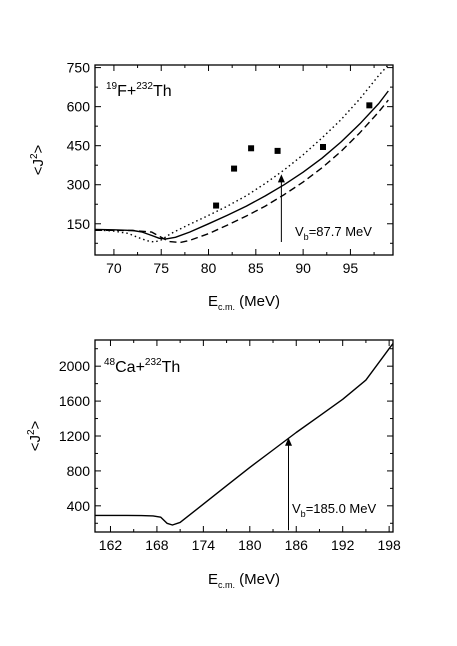 The image size is (457, 646). Describe the element at coordinates (256, 268) in the screenshot. I see `x-tick-label: 85` at that location.